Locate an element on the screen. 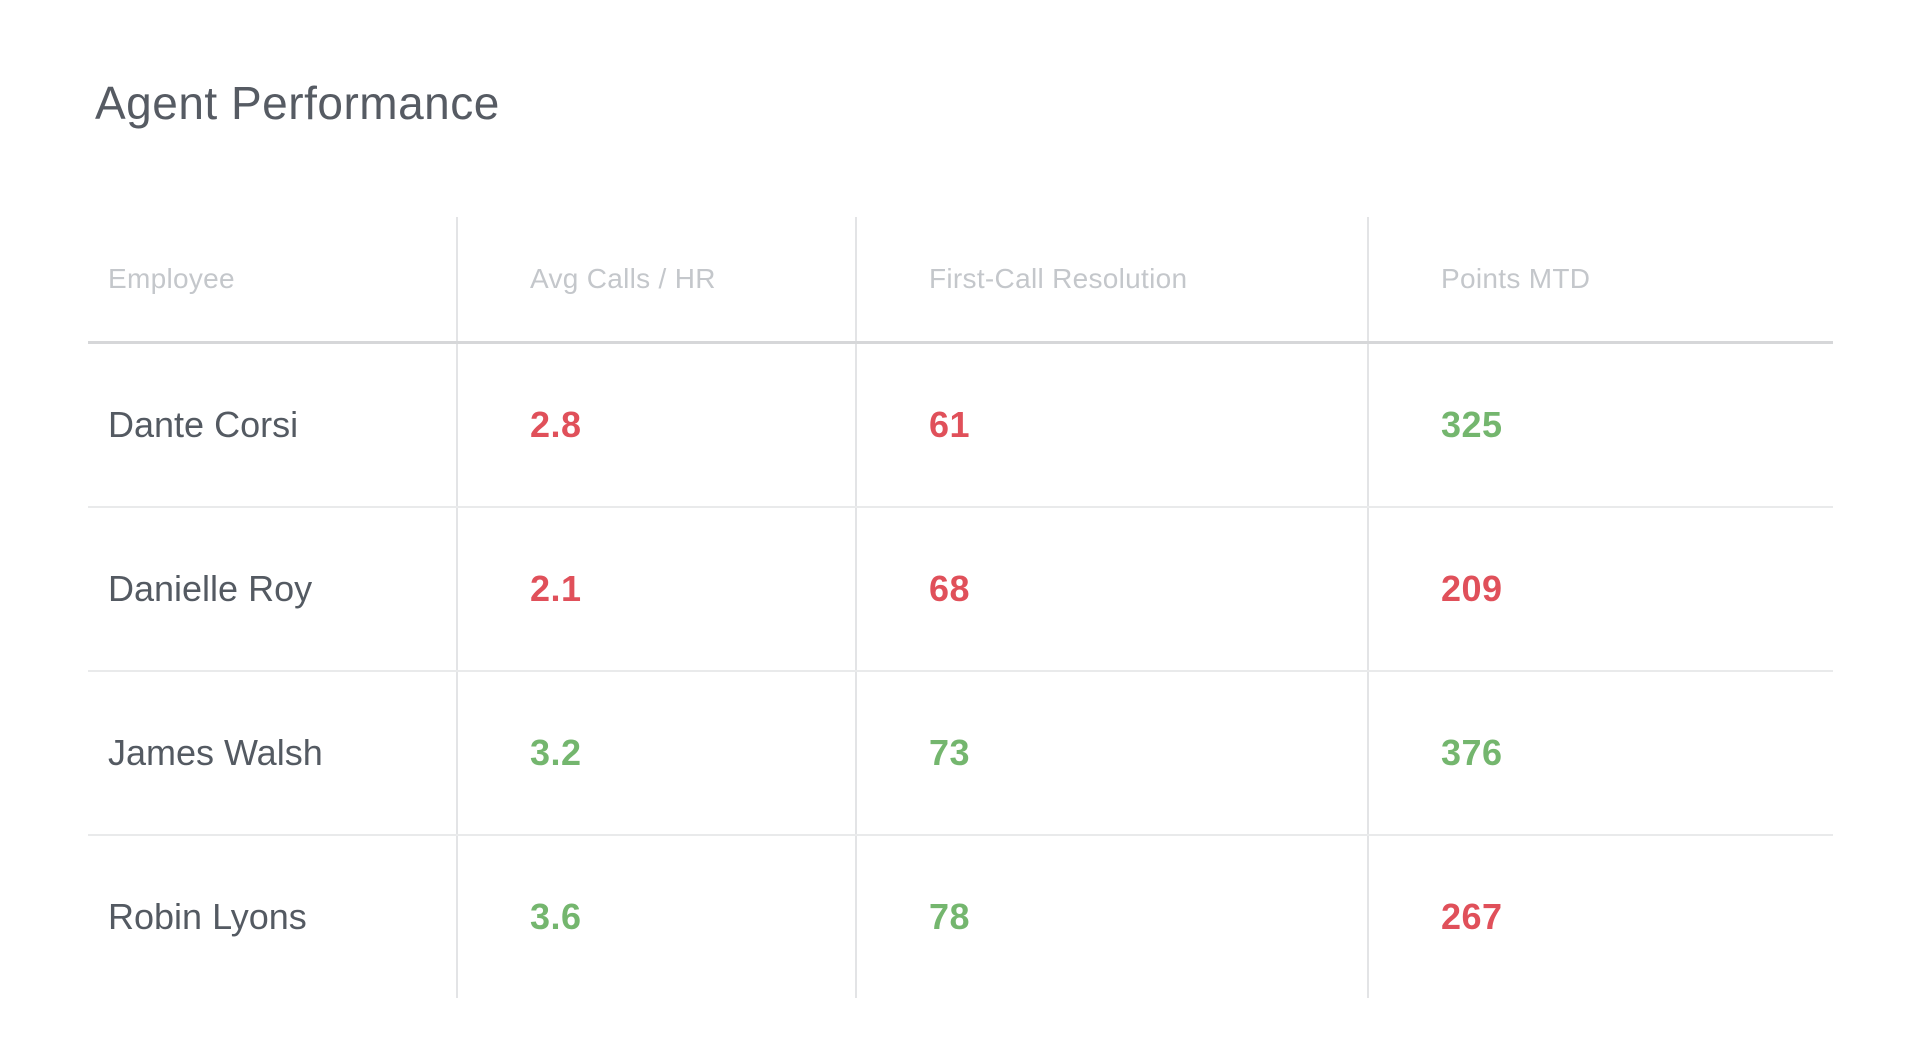  page-title: Agent Performance is located at coordinates (297, 103).